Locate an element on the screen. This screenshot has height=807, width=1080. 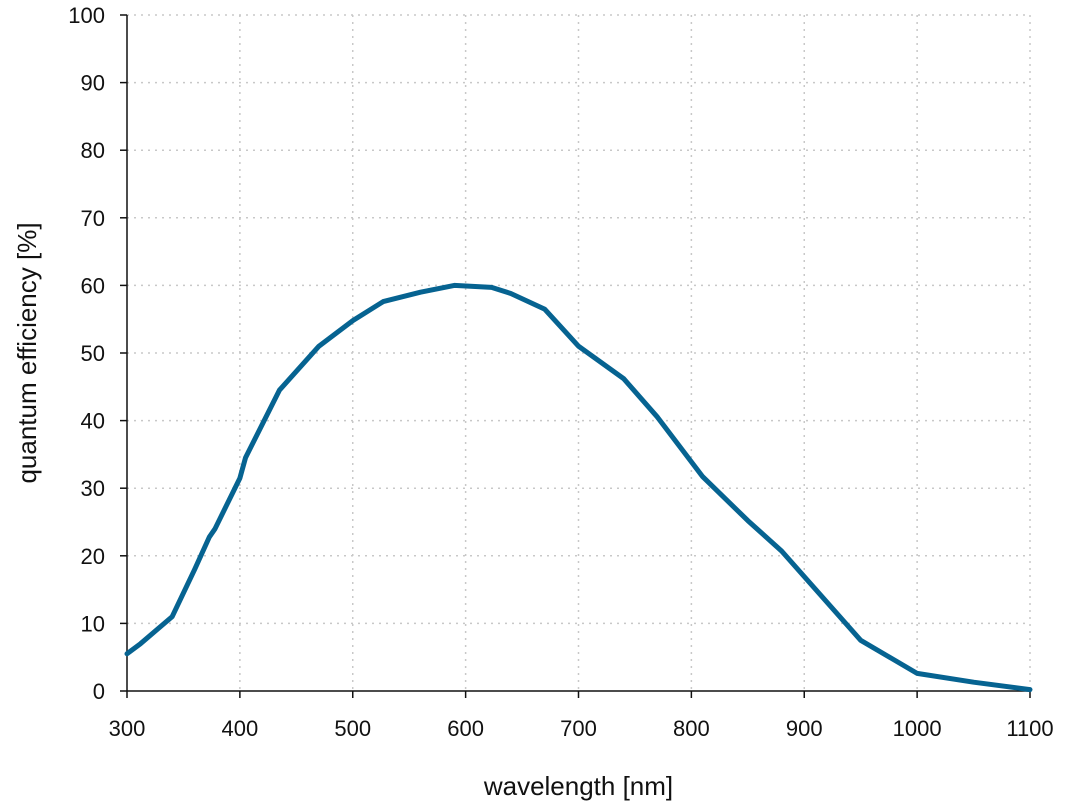
x-tick-label: 1100 is located at coordinates (1029, 728).